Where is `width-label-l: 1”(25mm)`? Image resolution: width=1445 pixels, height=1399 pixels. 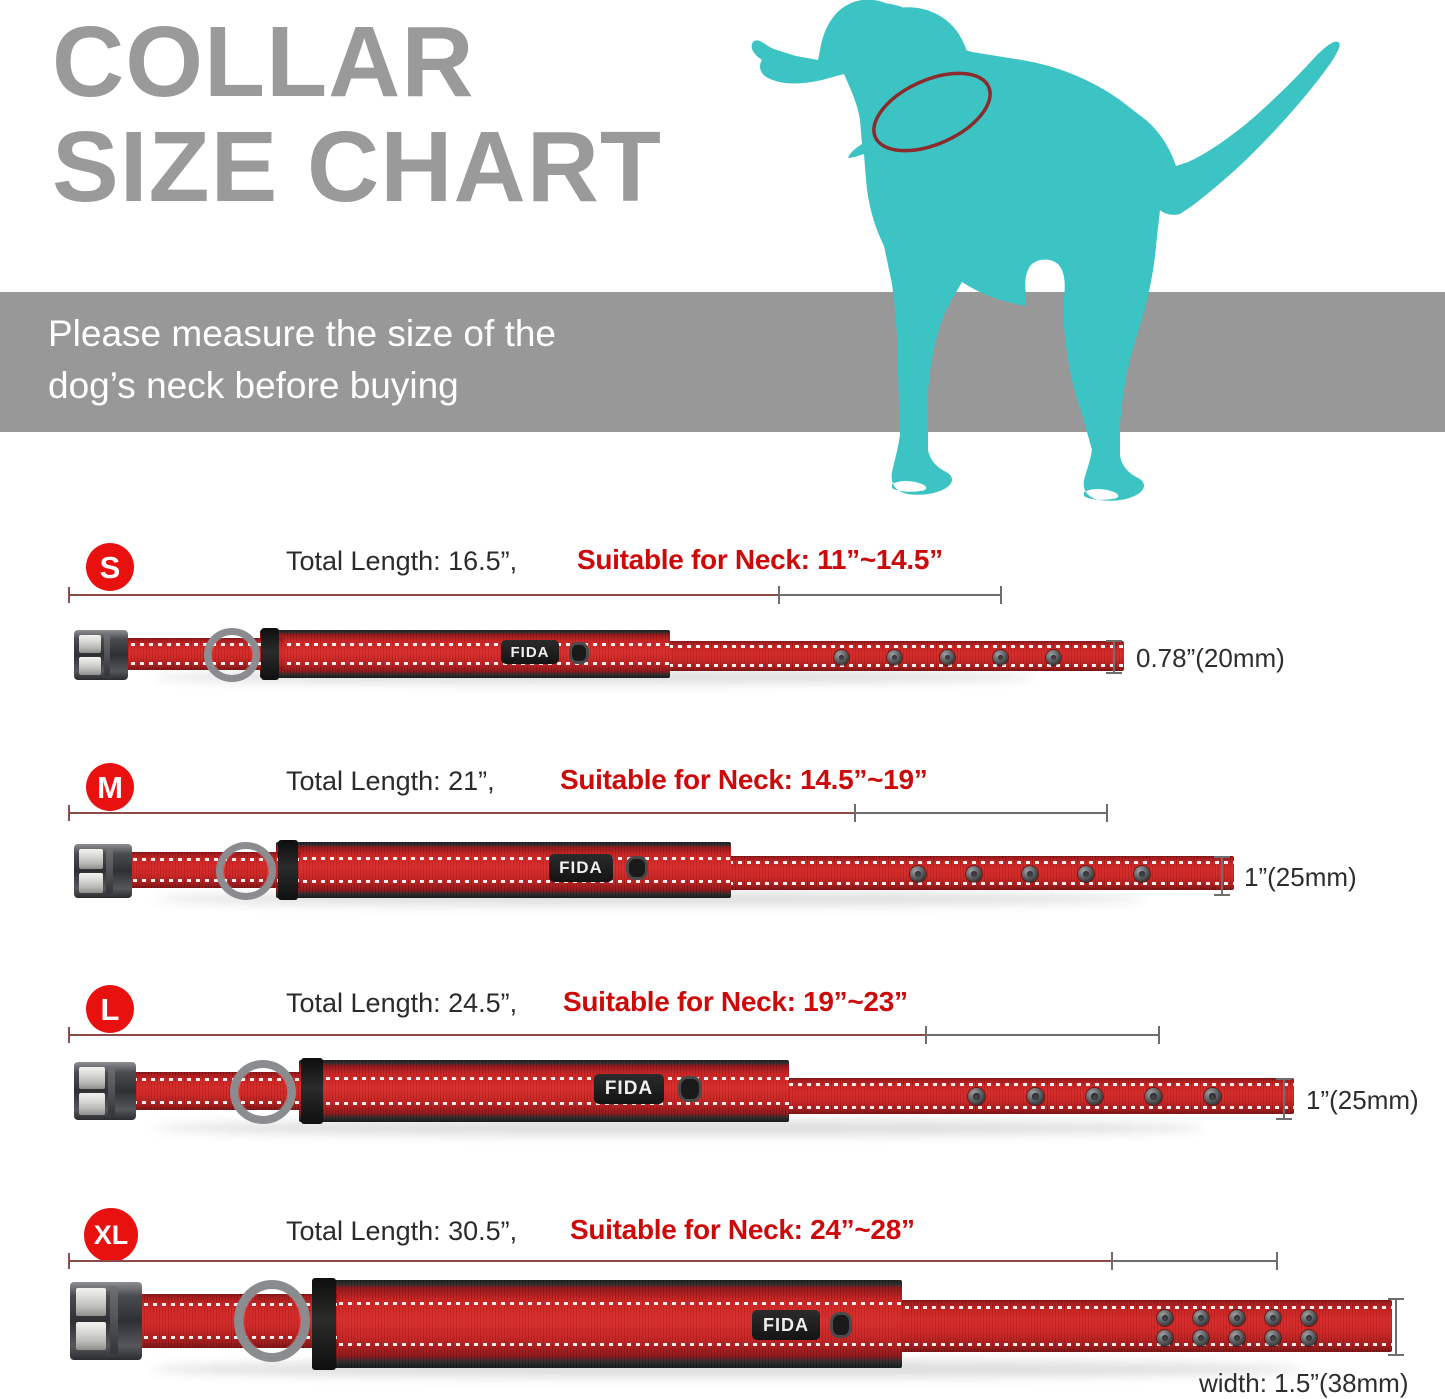
width-label-l: 1”(25mm) is located at coordinates (1362, 1100).